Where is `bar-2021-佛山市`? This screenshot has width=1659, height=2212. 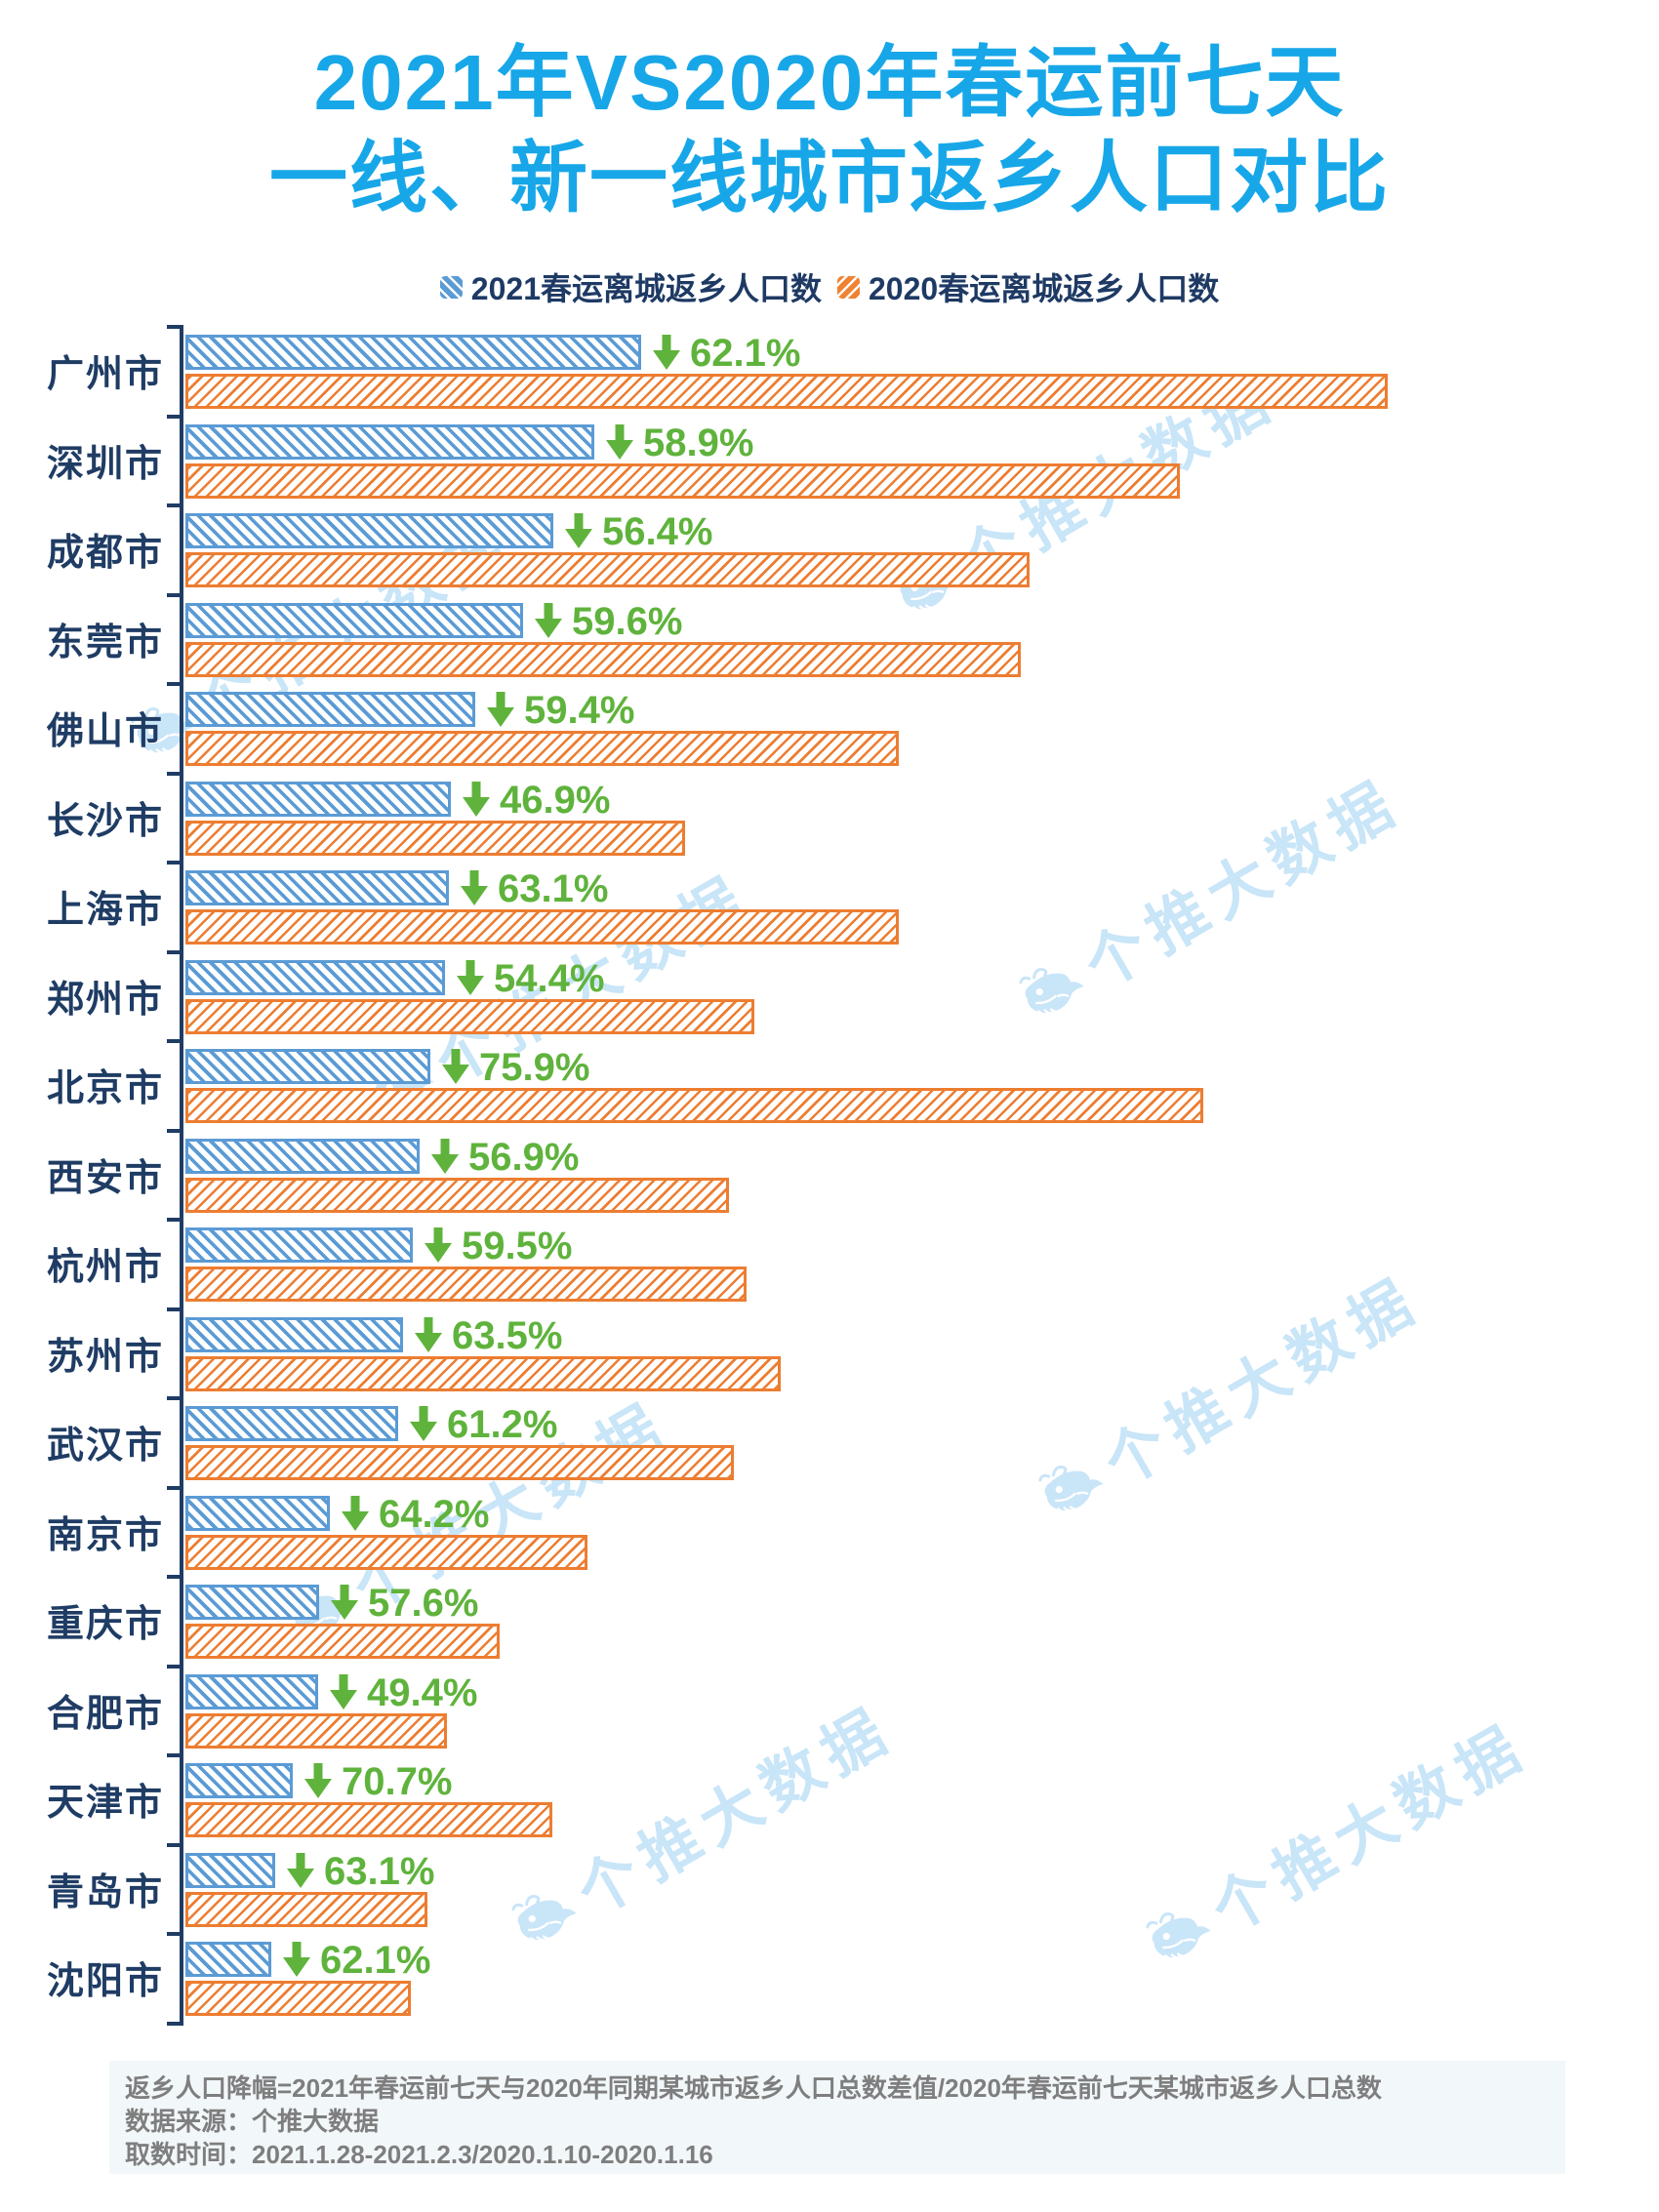
bar-2021-佛山市 is located at coordinates (330, 710).